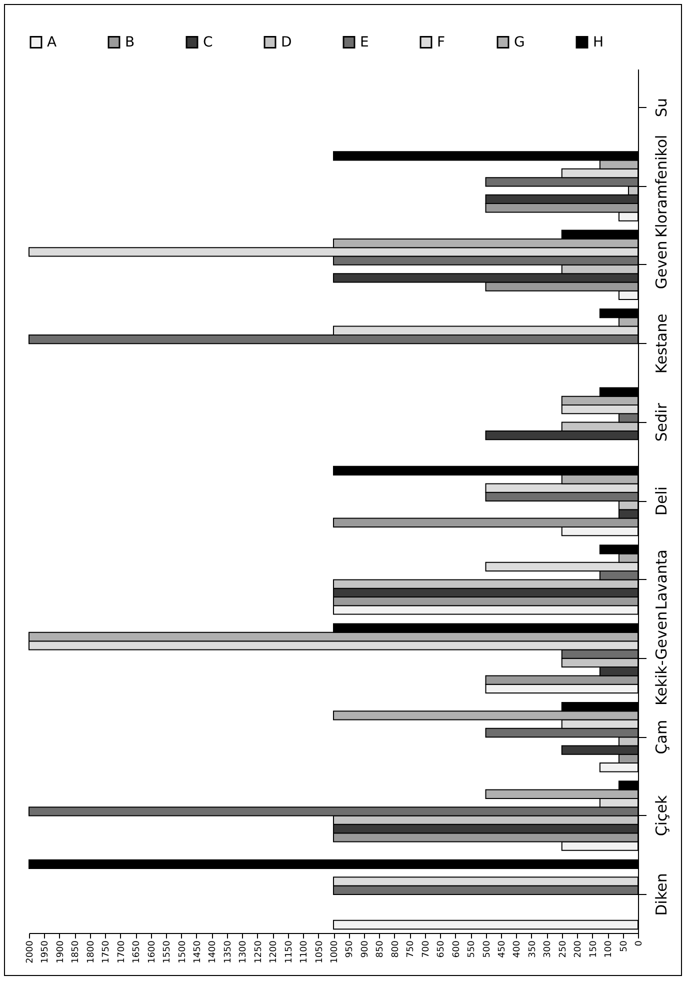 The image size is (694, 985). What do you see at coordinates (661, 344) in the screenshot?
I see `y-tick-label: Kestane` at bounding box center [661, 344].